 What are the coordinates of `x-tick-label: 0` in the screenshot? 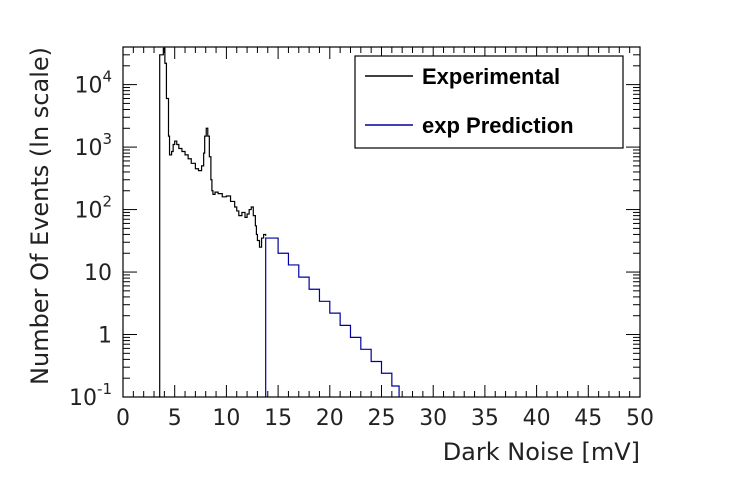 It's located at (123, 418).